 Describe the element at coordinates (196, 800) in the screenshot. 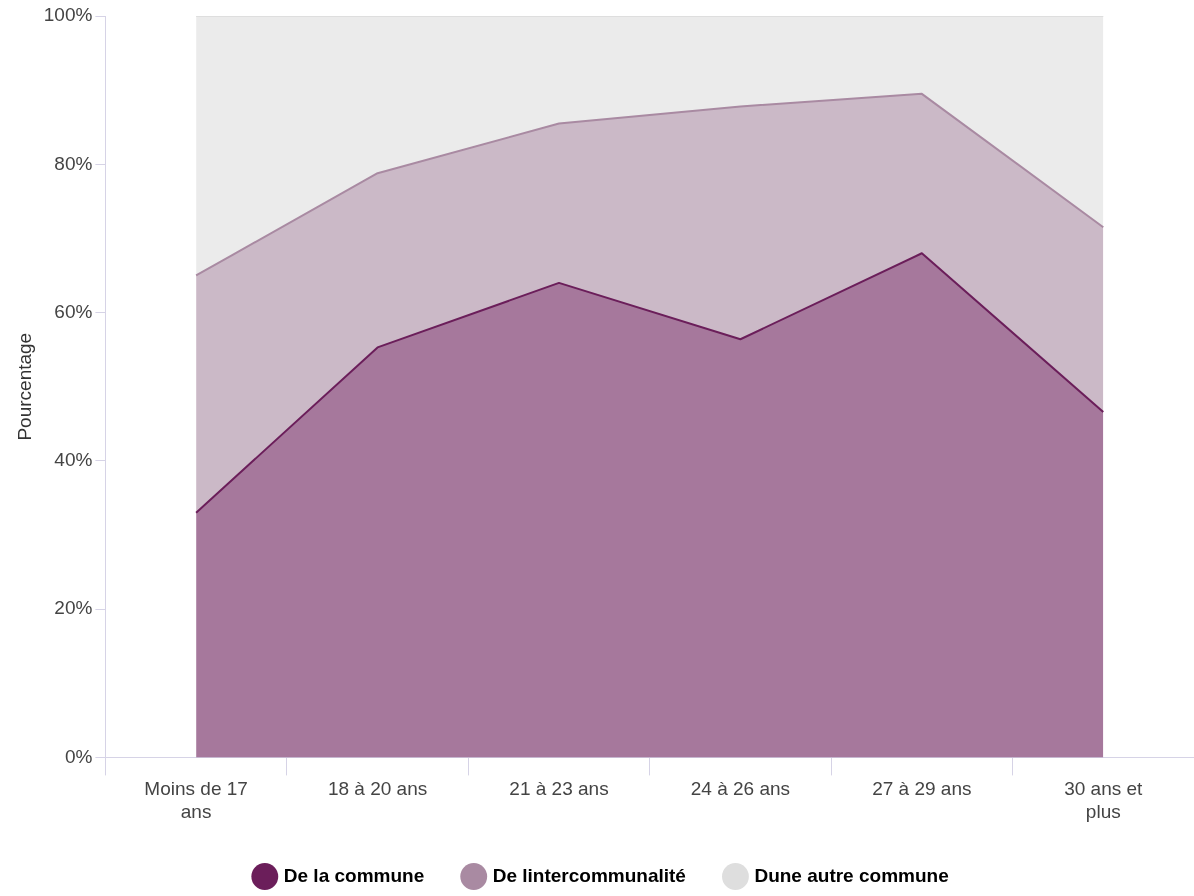

I see `x-tick-label: Moins de 17 ans` at that location.